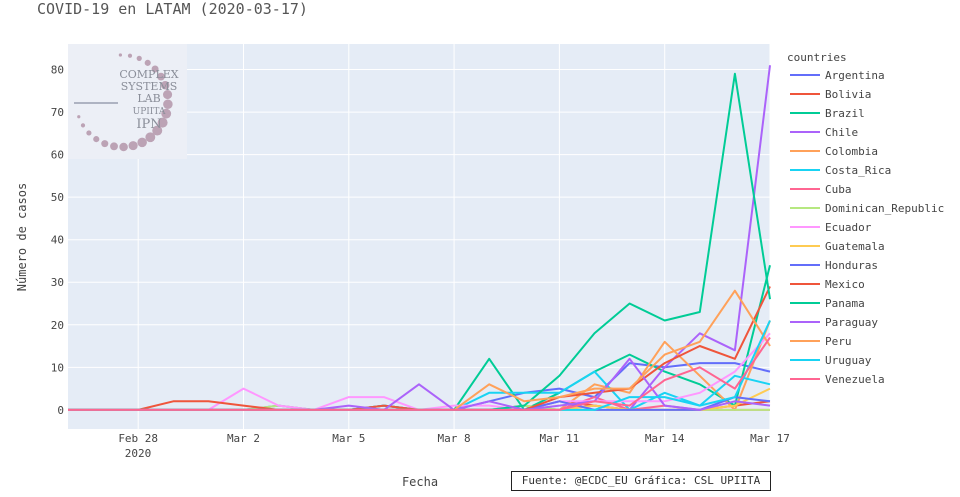 This screenshot has height=497, width=960. Describe the element at coordinates (845, 113) in the screenshot. I see `legend-label: Brazil` at that location.